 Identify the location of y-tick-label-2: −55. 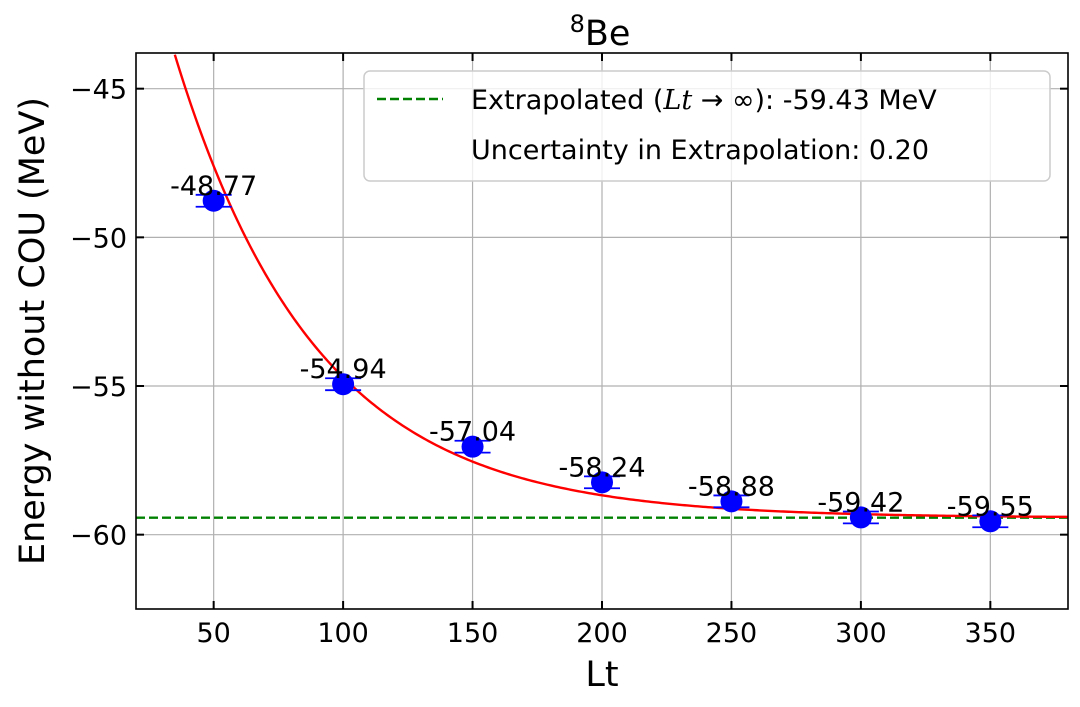
(98, 387).